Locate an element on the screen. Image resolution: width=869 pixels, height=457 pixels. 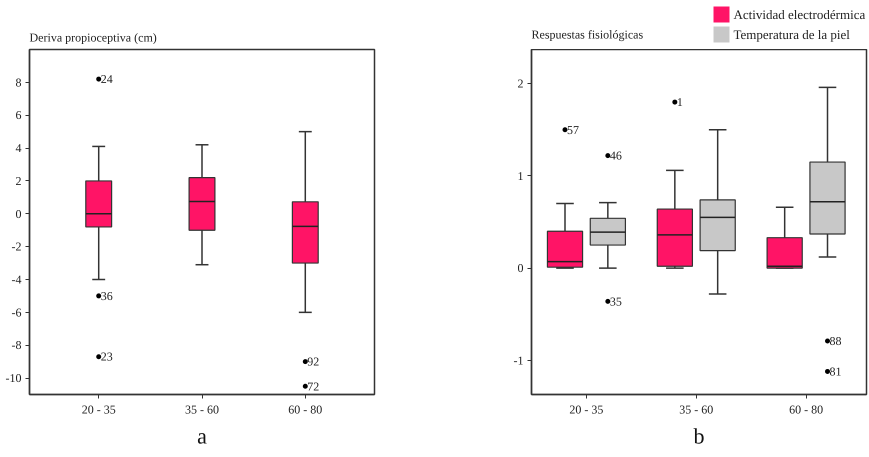
y-tick-label: -2 is located at coordinates (17, 247).